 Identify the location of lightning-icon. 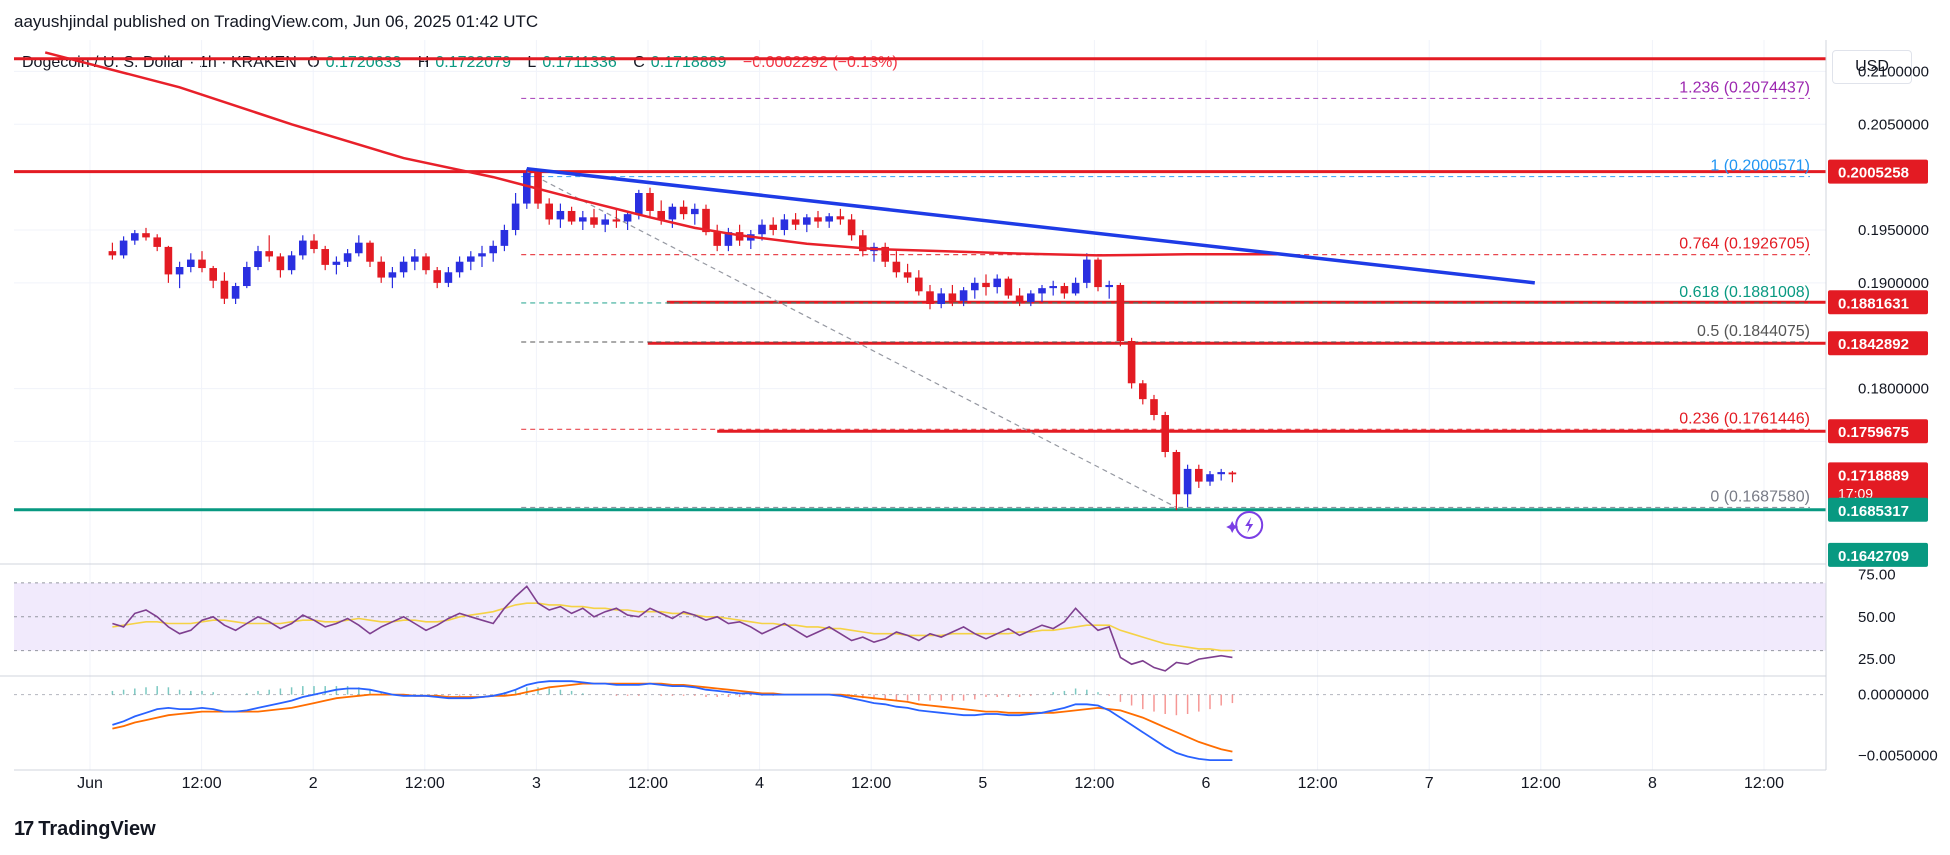
(1245, 524).